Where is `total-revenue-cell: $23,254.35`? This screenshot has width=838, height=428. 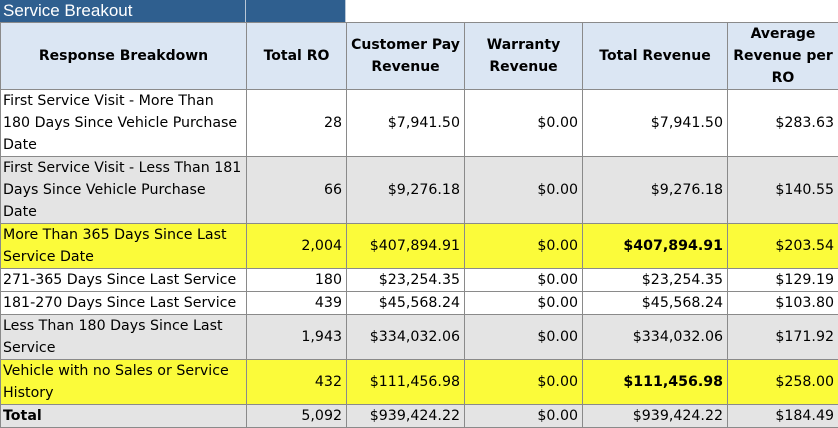
total-revenue-cell: $23,254.35 is located at coordinates (655, 280).